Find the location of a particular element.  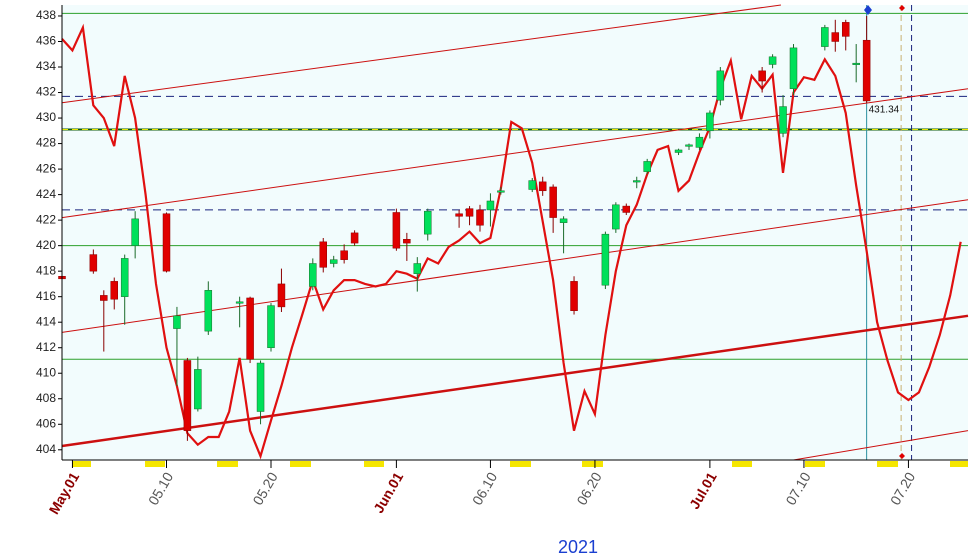

y-tick-label: 404 is located at coordinates (46, 449).